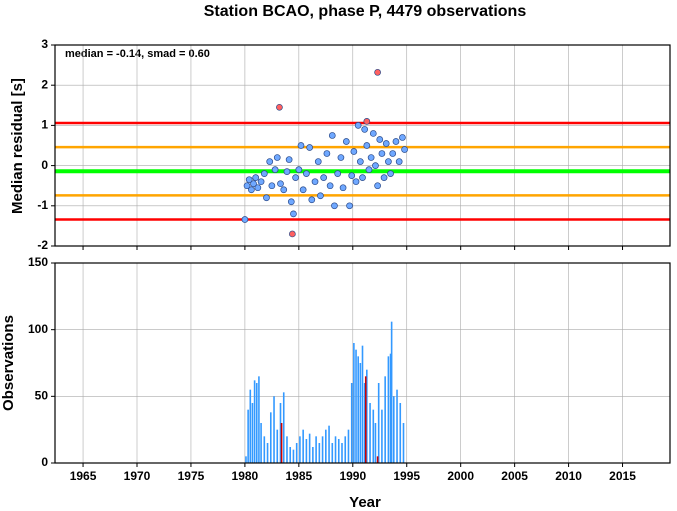 This screenshot has height=511, width=677. Describe the element at coordinates (44, 125) in the screenshot. I see `y-tick-label: 1` at that location.